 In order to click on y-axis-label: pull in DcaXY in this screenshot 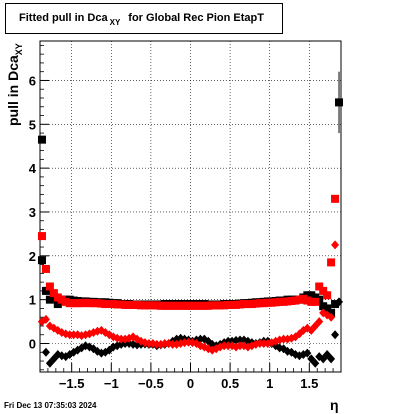, I will do `click(14, 84)`.